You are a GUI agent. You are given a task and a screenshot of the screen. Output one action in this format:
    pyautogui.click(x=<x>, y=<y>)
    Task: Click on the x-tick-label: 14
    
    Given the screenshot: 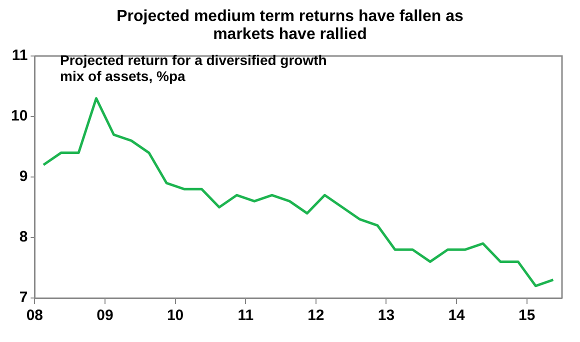 What is the action you would take?
    pyautogui.click(x=457, y=315)
    